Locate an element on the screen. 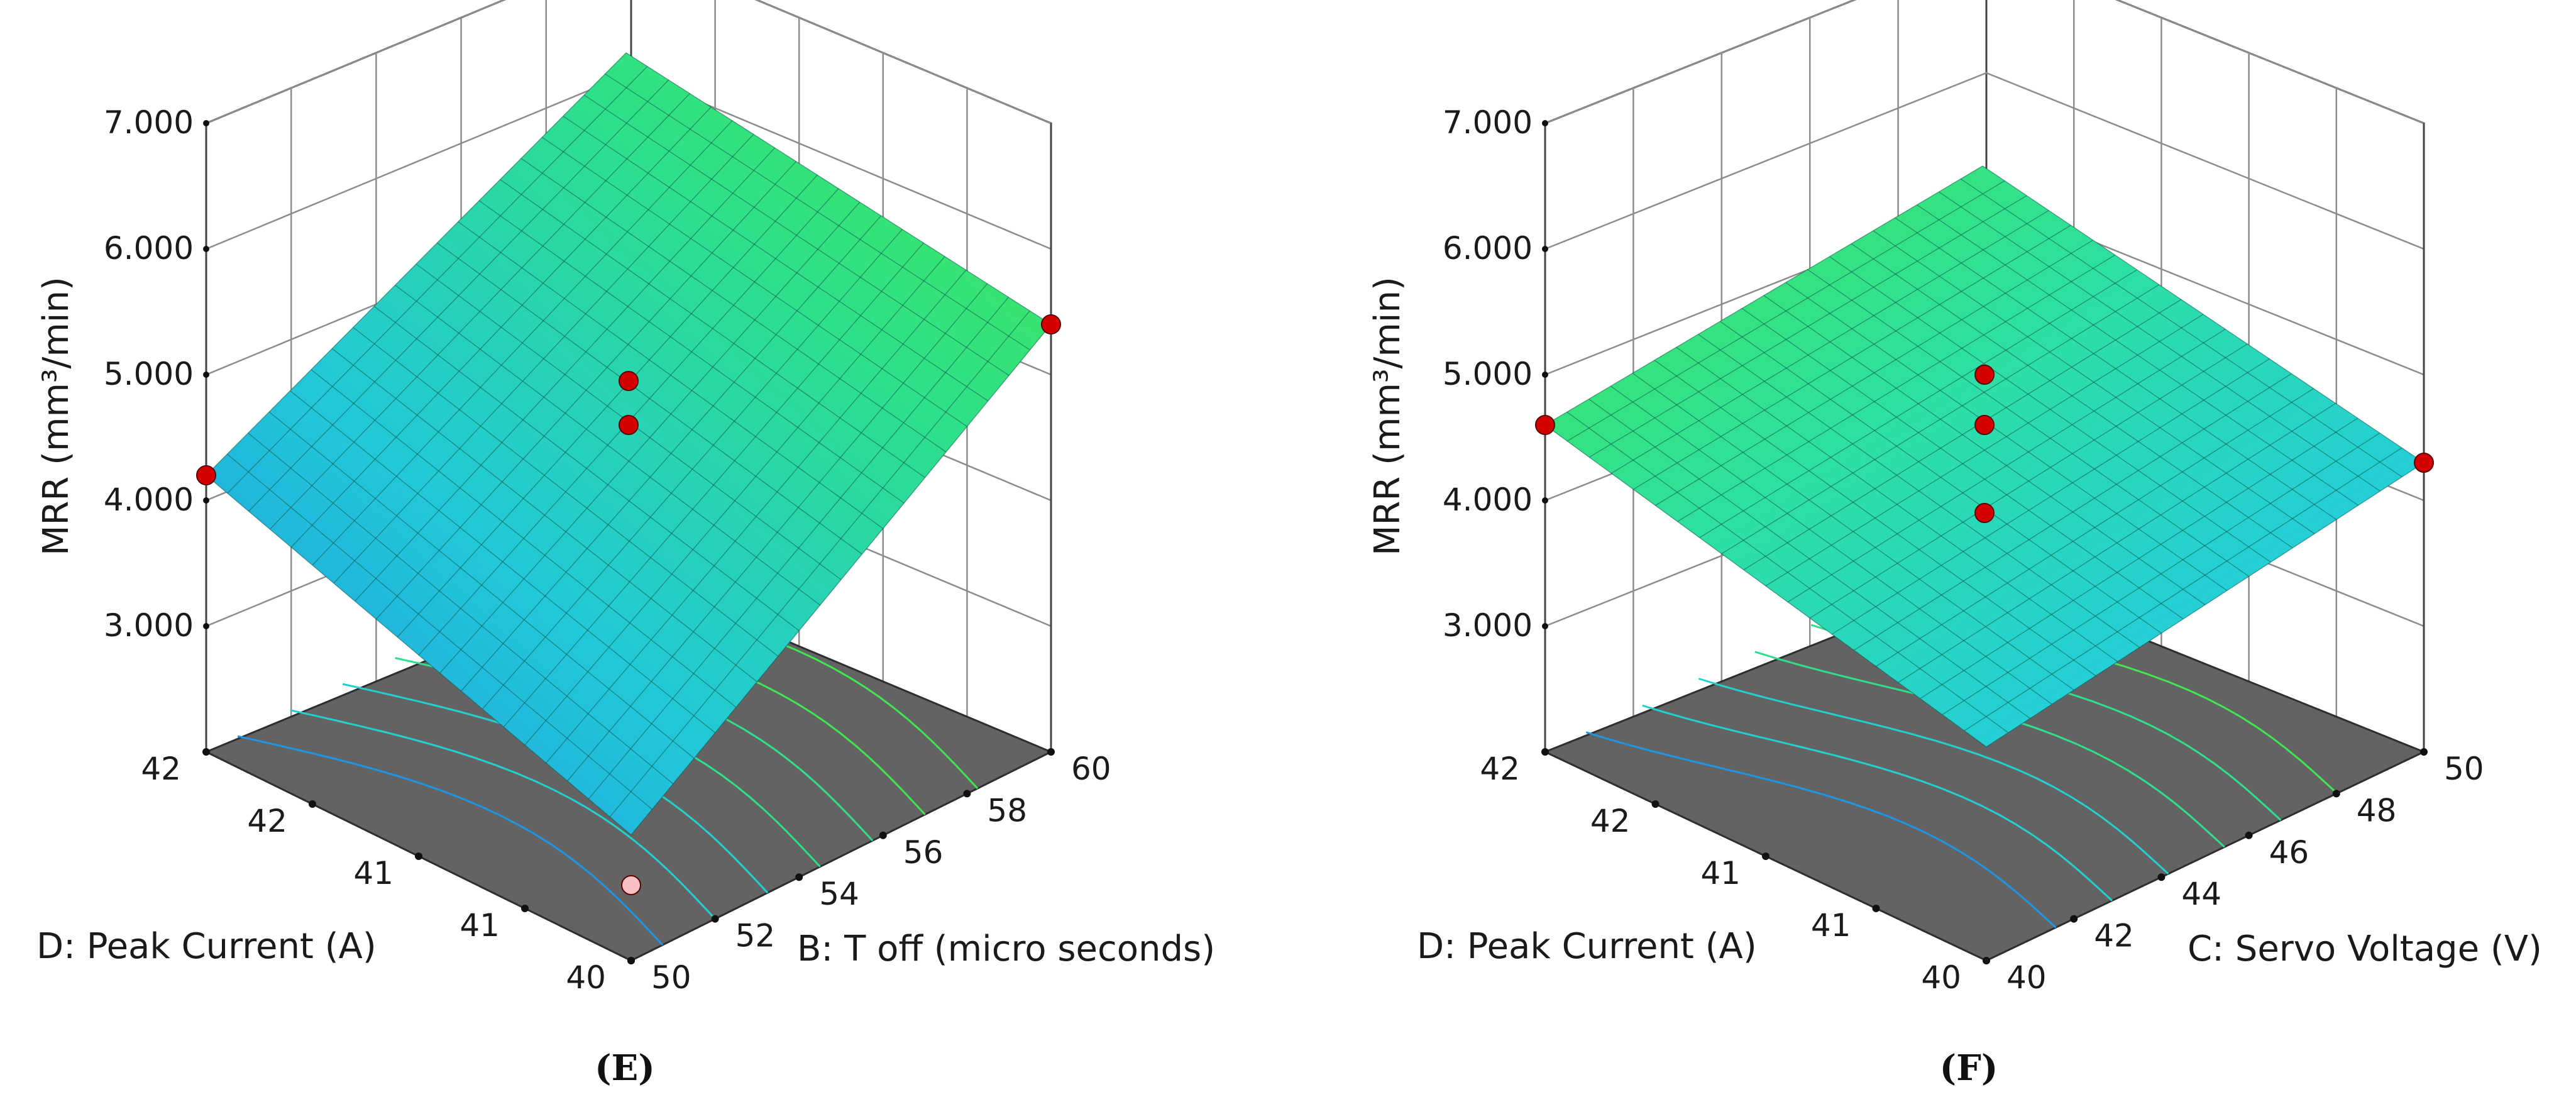 Image resolution: width=2576 pixels, height=1114 pixels. design-points is located at coordinates (1984, 444).